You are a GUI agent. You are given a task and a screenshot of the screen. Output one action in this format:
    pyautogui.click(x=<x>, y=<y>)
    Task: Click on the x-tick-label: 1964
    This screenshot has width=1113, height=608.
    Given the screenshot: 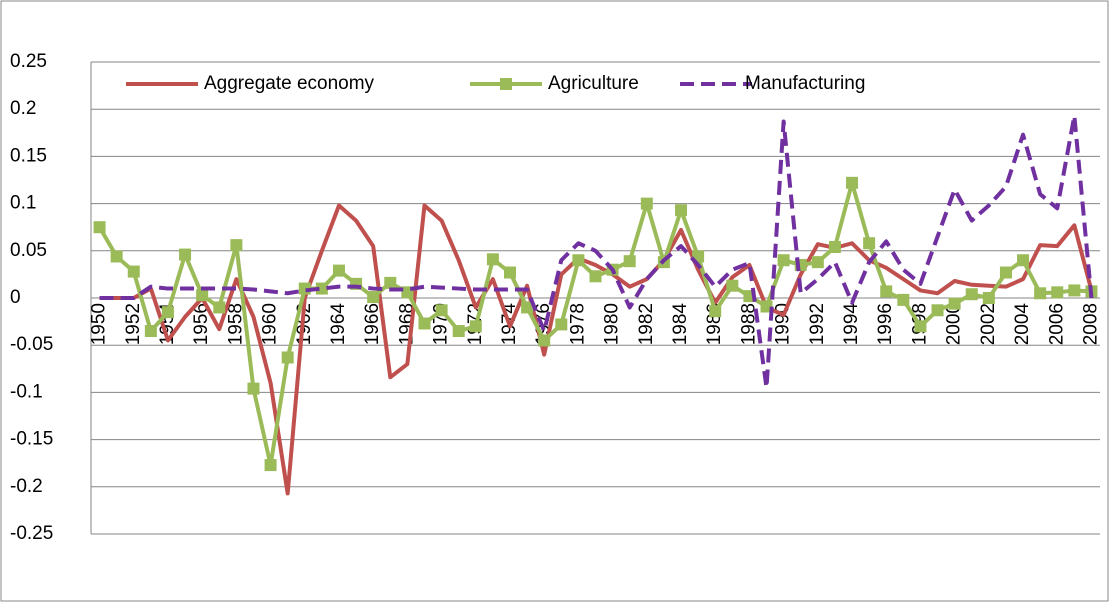 What is the action you would take?
    pyautogui.click(x=338, y=324)
    